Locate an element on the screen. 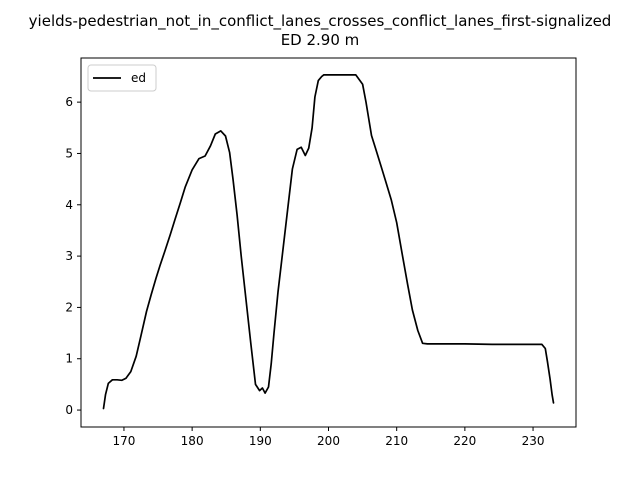  legend: ed is located at coordinates (122, 78).